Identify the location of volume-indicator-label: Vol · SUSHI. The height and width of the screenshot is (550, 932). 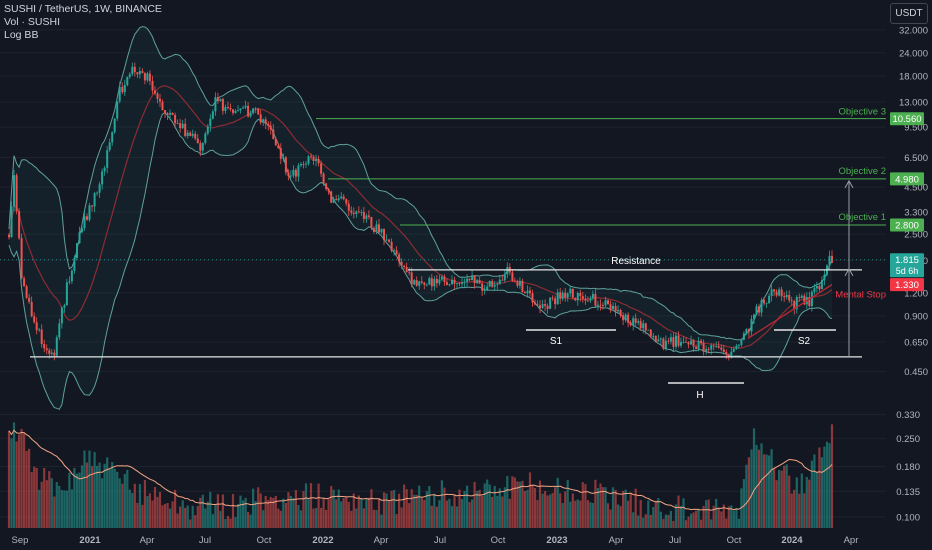
(32, 22).